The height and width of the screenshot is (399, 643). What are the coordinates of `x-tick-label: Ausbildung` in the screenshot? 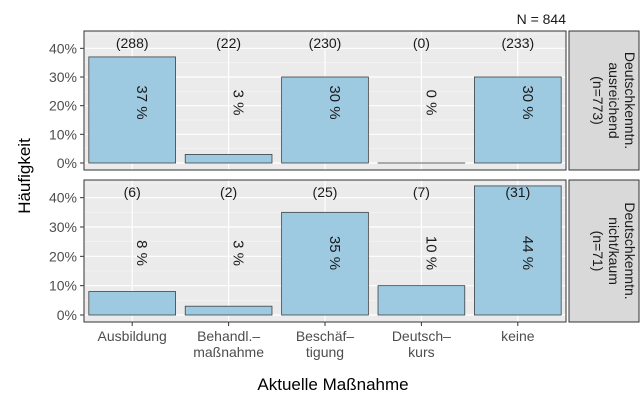 It's located at (132, 336).